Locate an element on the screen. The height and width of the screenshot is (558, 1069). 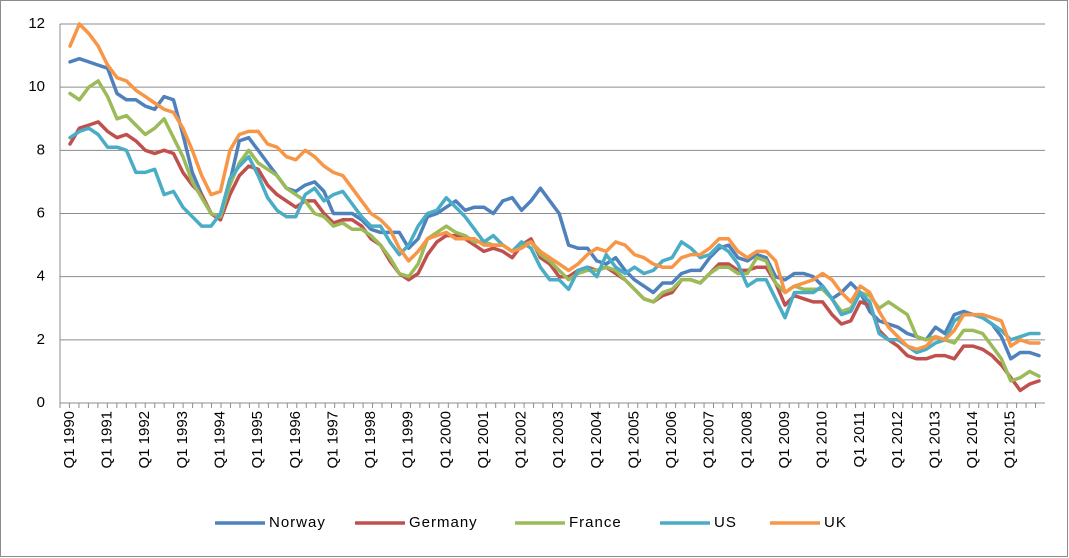
x-tick-label: Q1 2012 is located at coordinates (897, 440).